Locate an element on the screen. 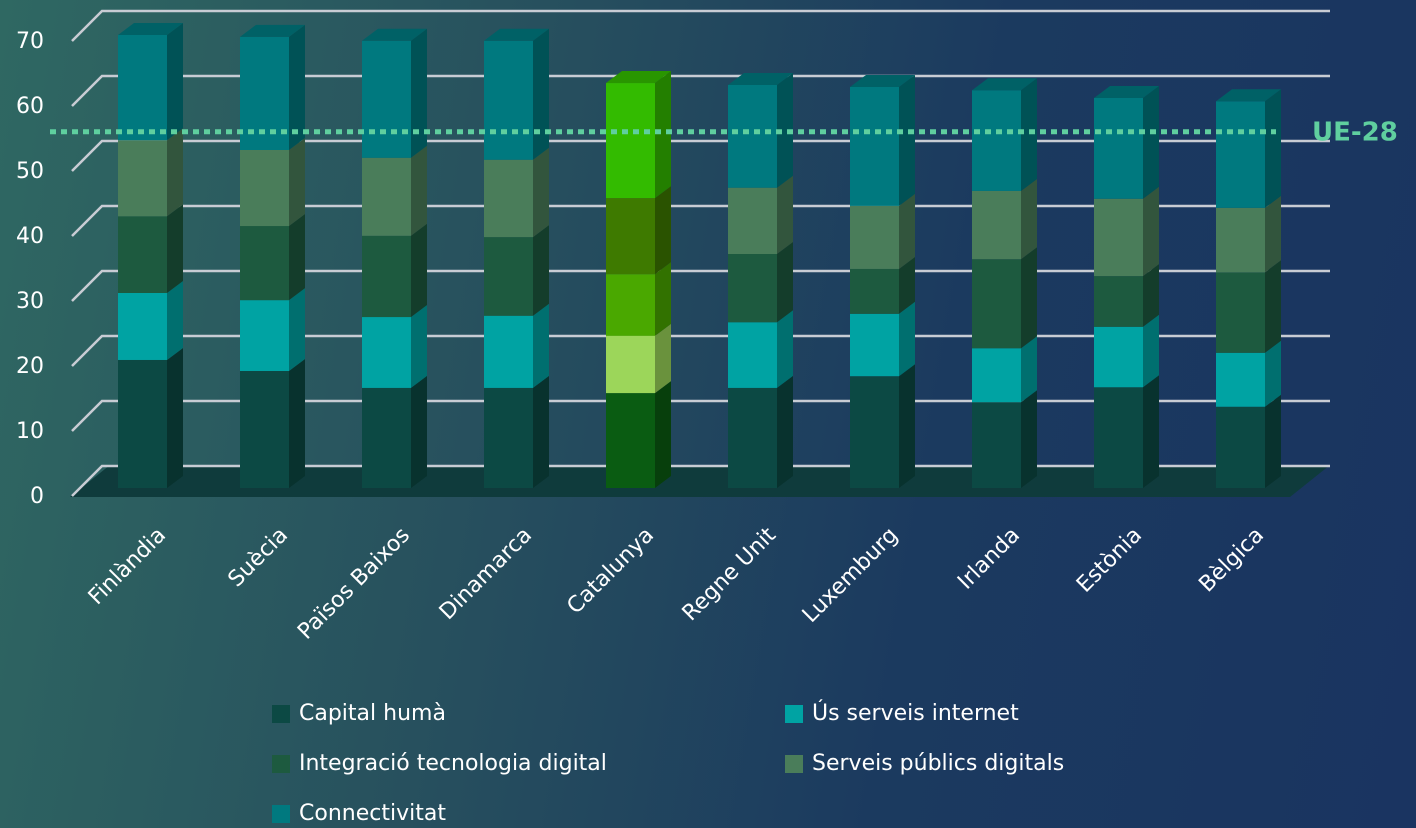 The width and height of the screenshot is (1416, 828). x-tick-label: Regne Unit is located at coordinates (730, 575).